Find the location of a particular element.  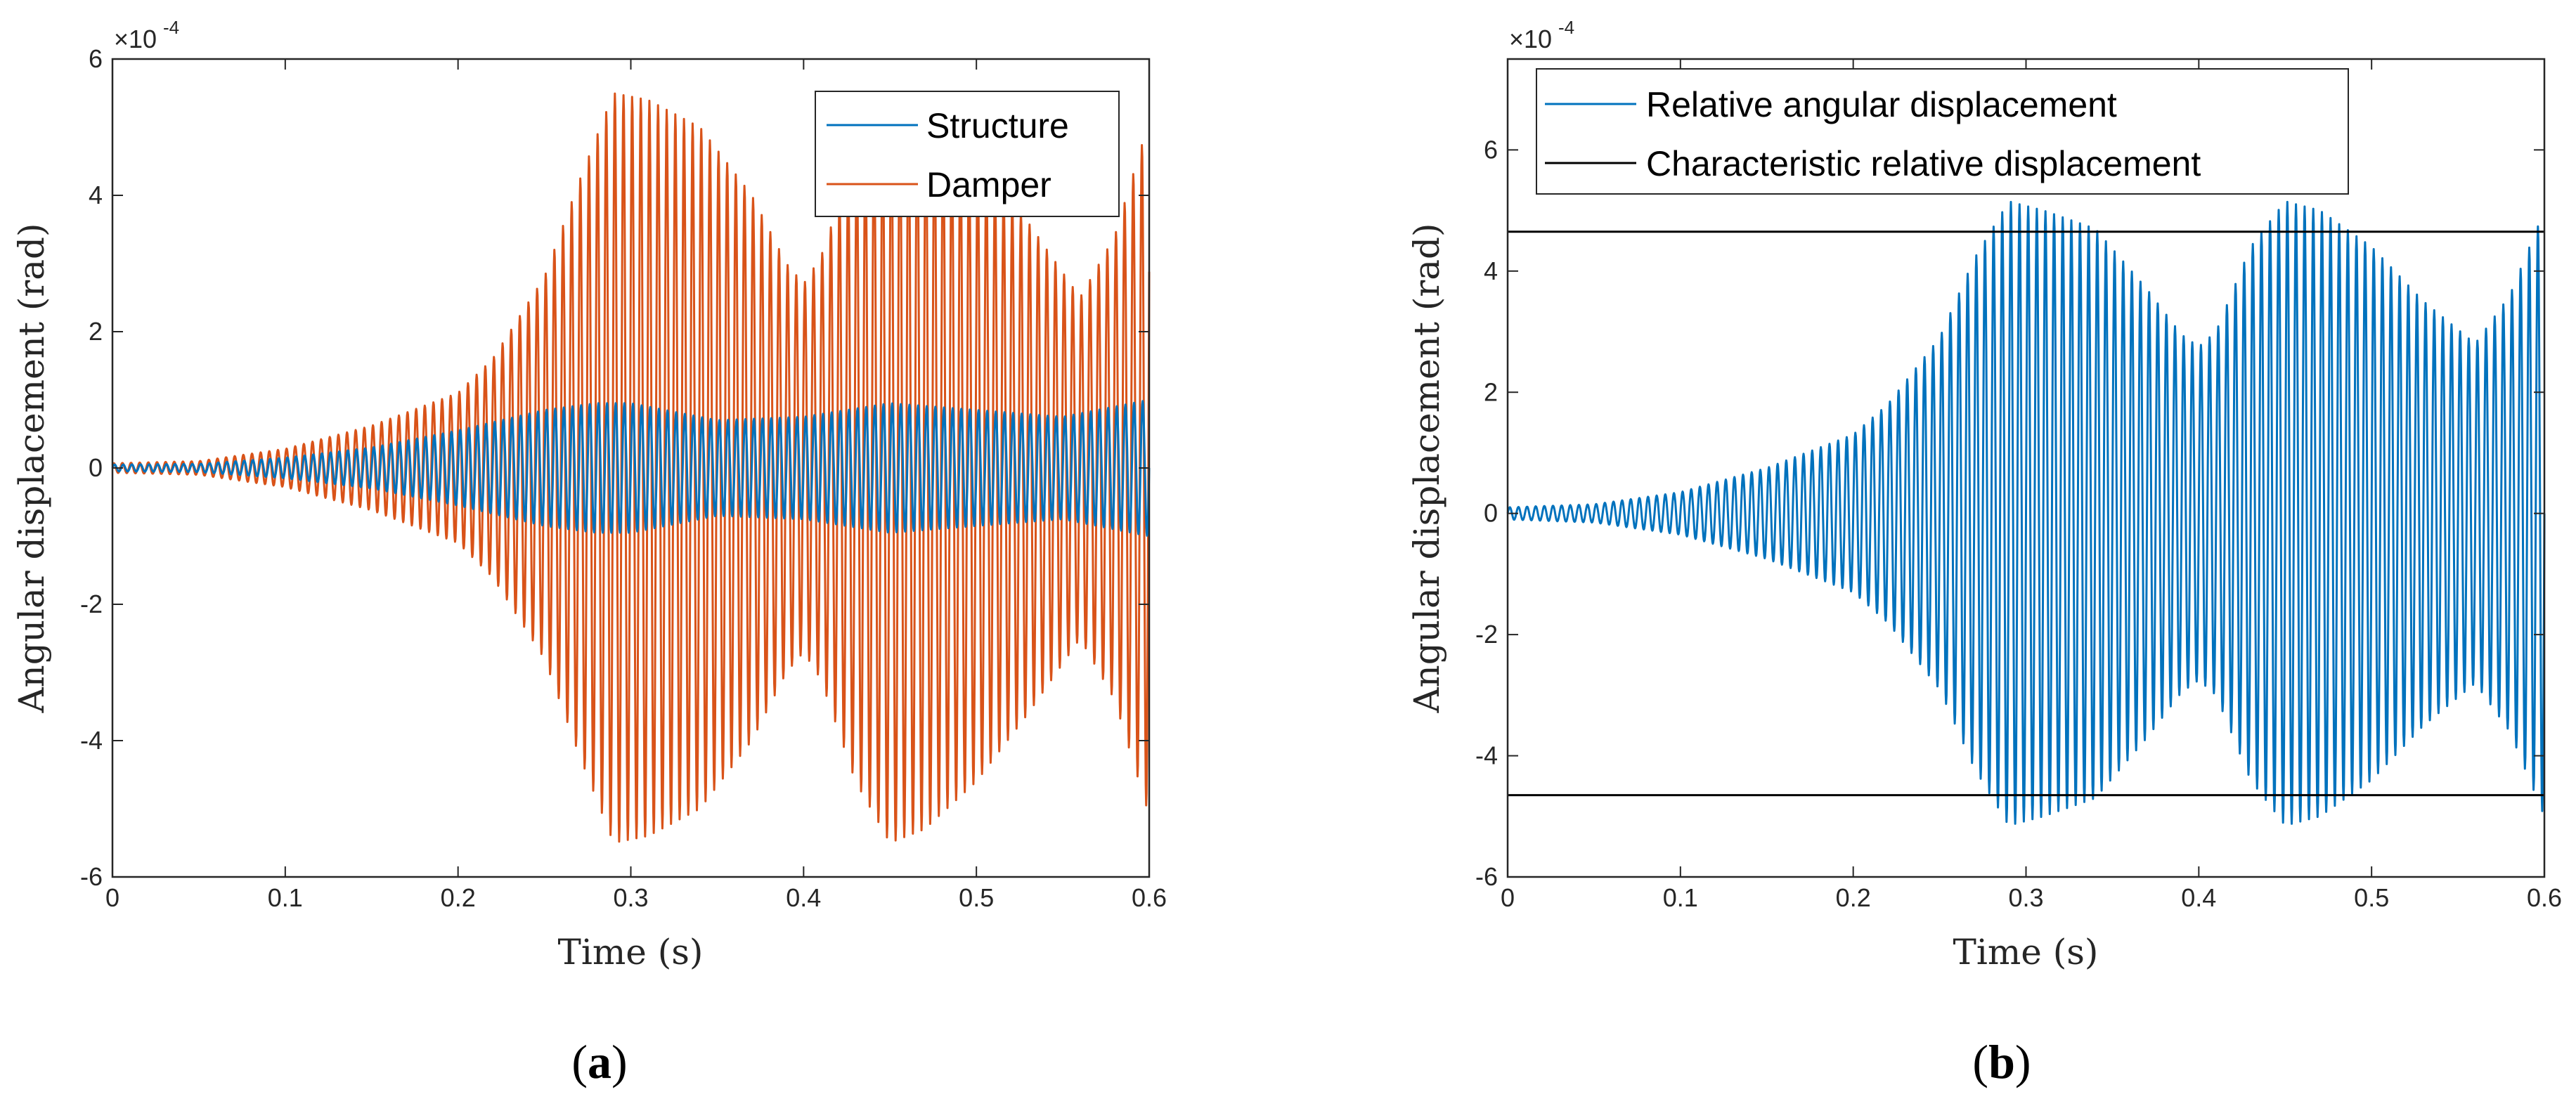

b-y-tick-label: 6 is located at coordinates (1491, 149).